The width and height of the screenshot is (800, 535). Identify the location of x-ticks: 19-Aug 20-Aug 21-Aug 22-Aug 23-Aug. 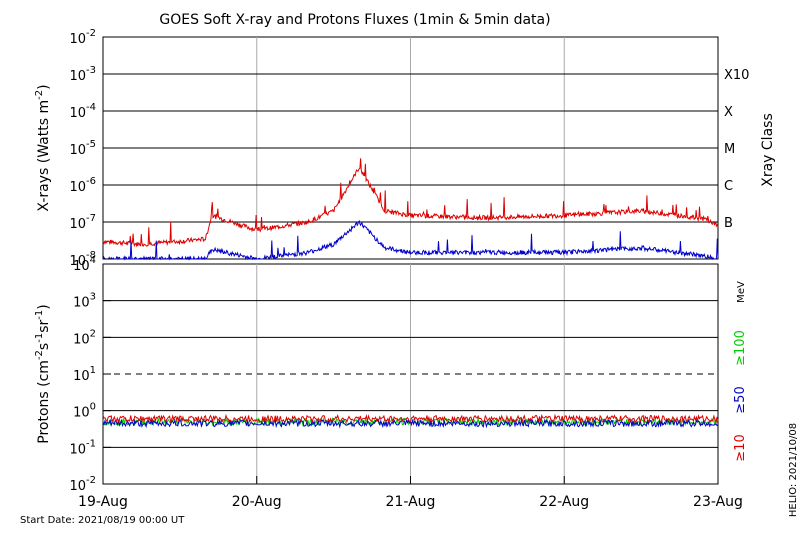
(410, 493).